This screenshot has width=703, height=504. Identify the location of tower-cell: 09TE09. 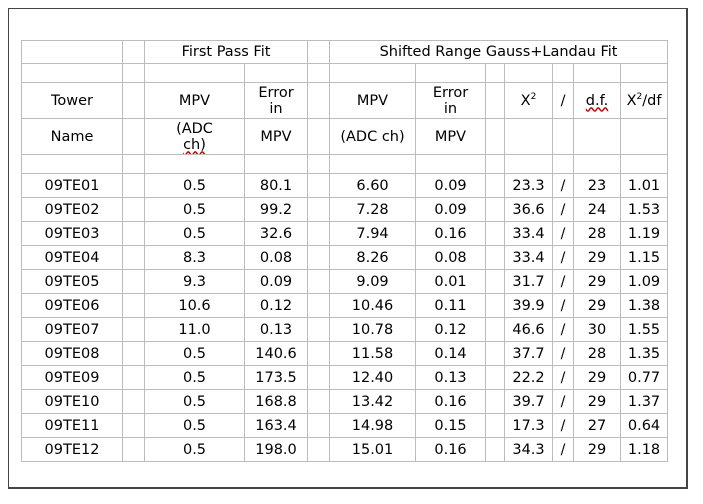
(72, 377).